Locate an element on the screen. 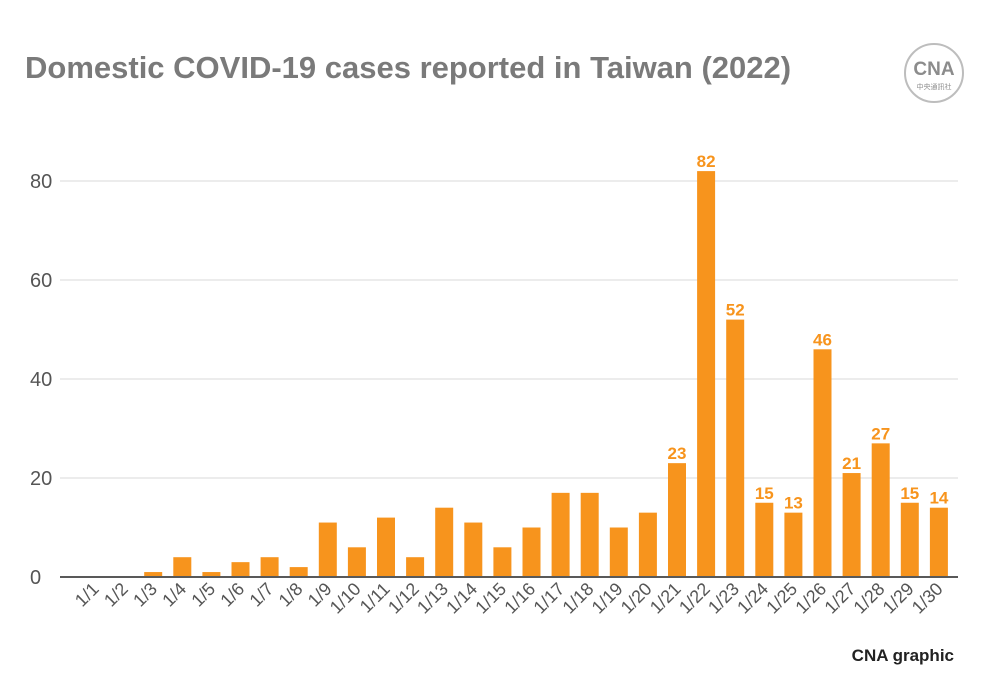 Image resolution: width=997 pixels, height=699 pixels. x-tick-label: 1/30 is located at coordinates (927, 598).